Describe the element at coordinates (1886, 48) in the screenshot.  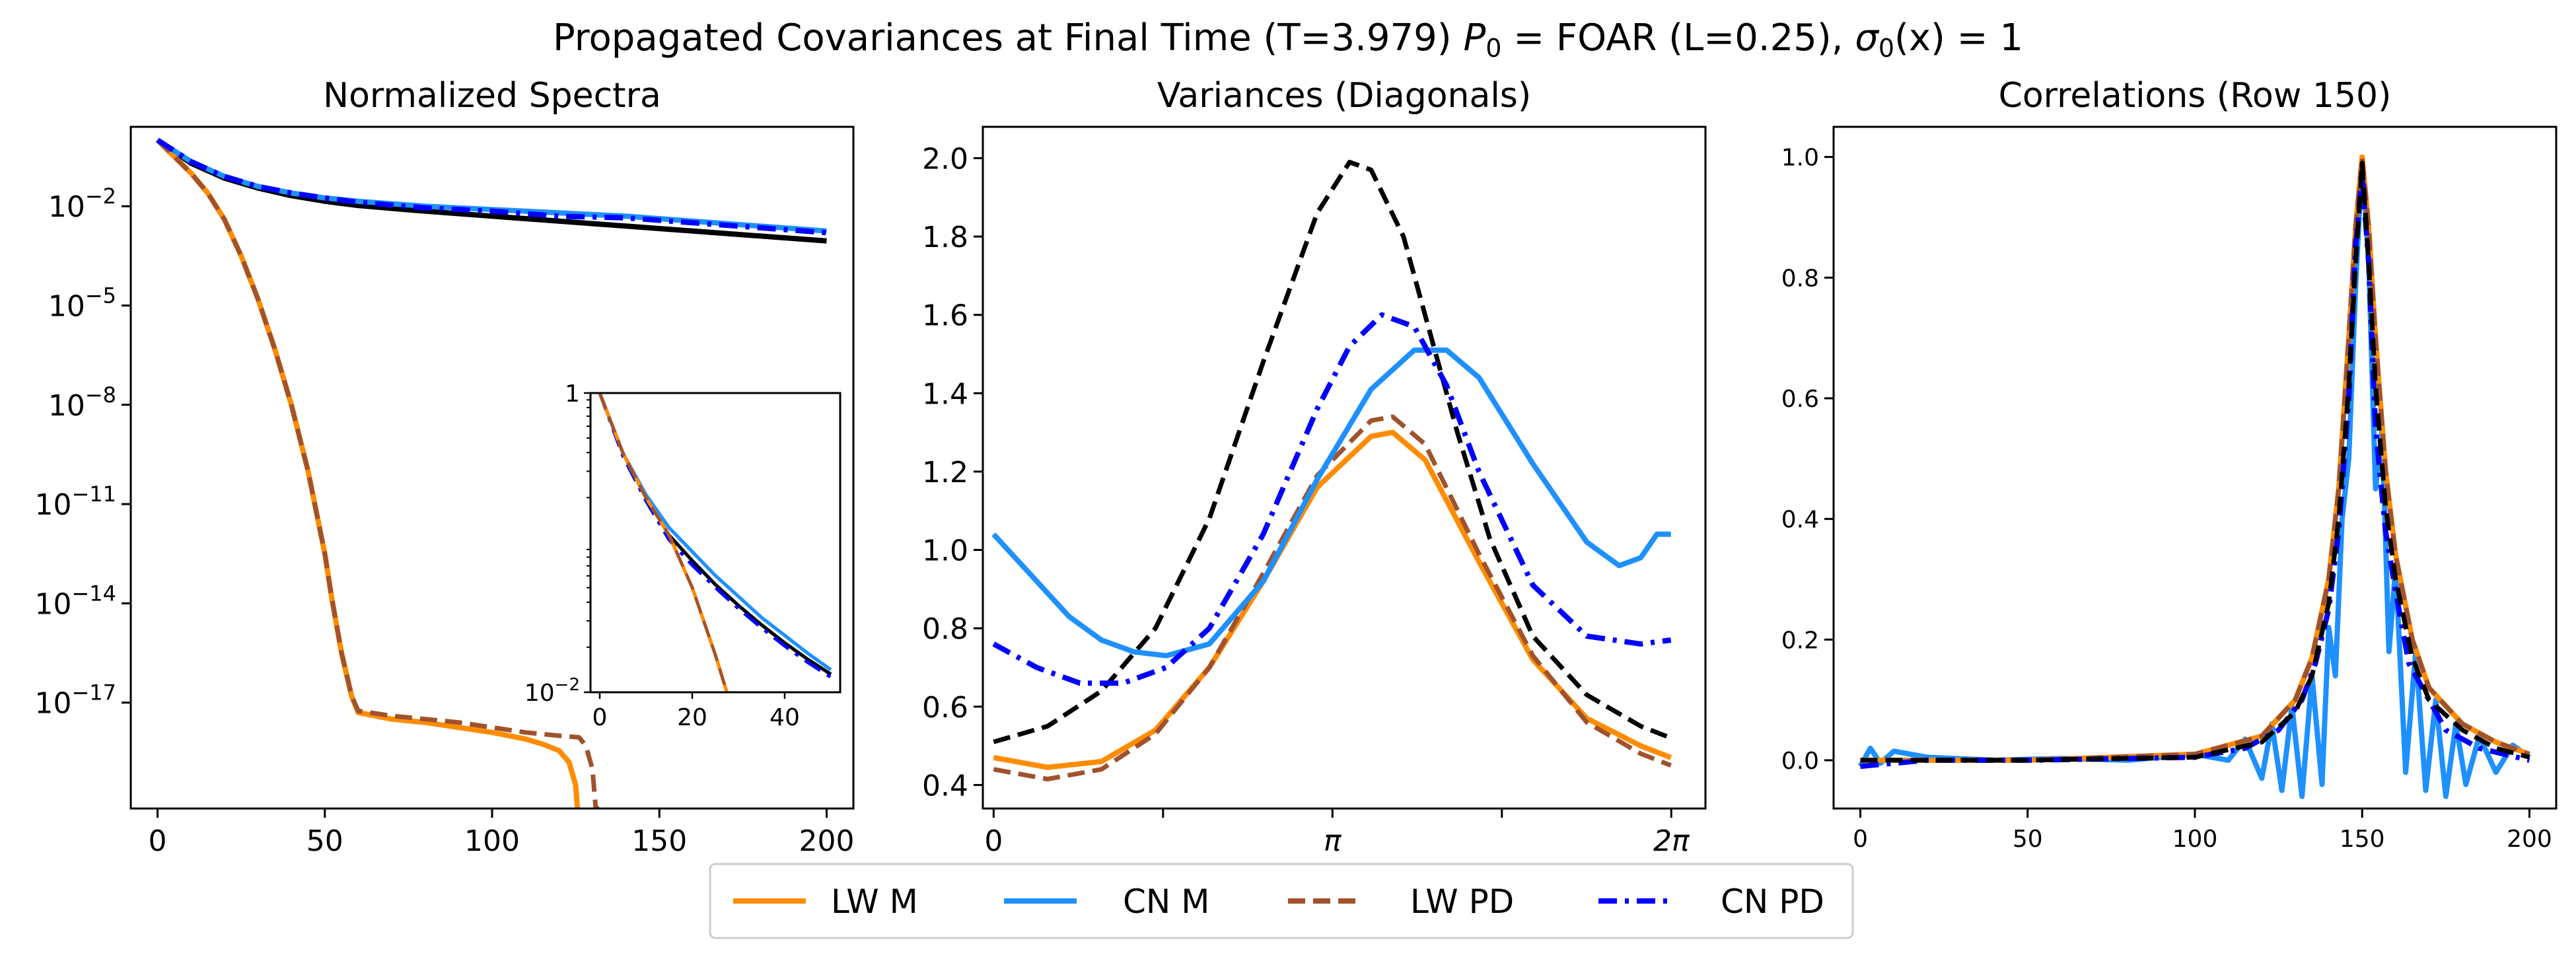
I see `suptitle-sigma-sub: 0` at that location.